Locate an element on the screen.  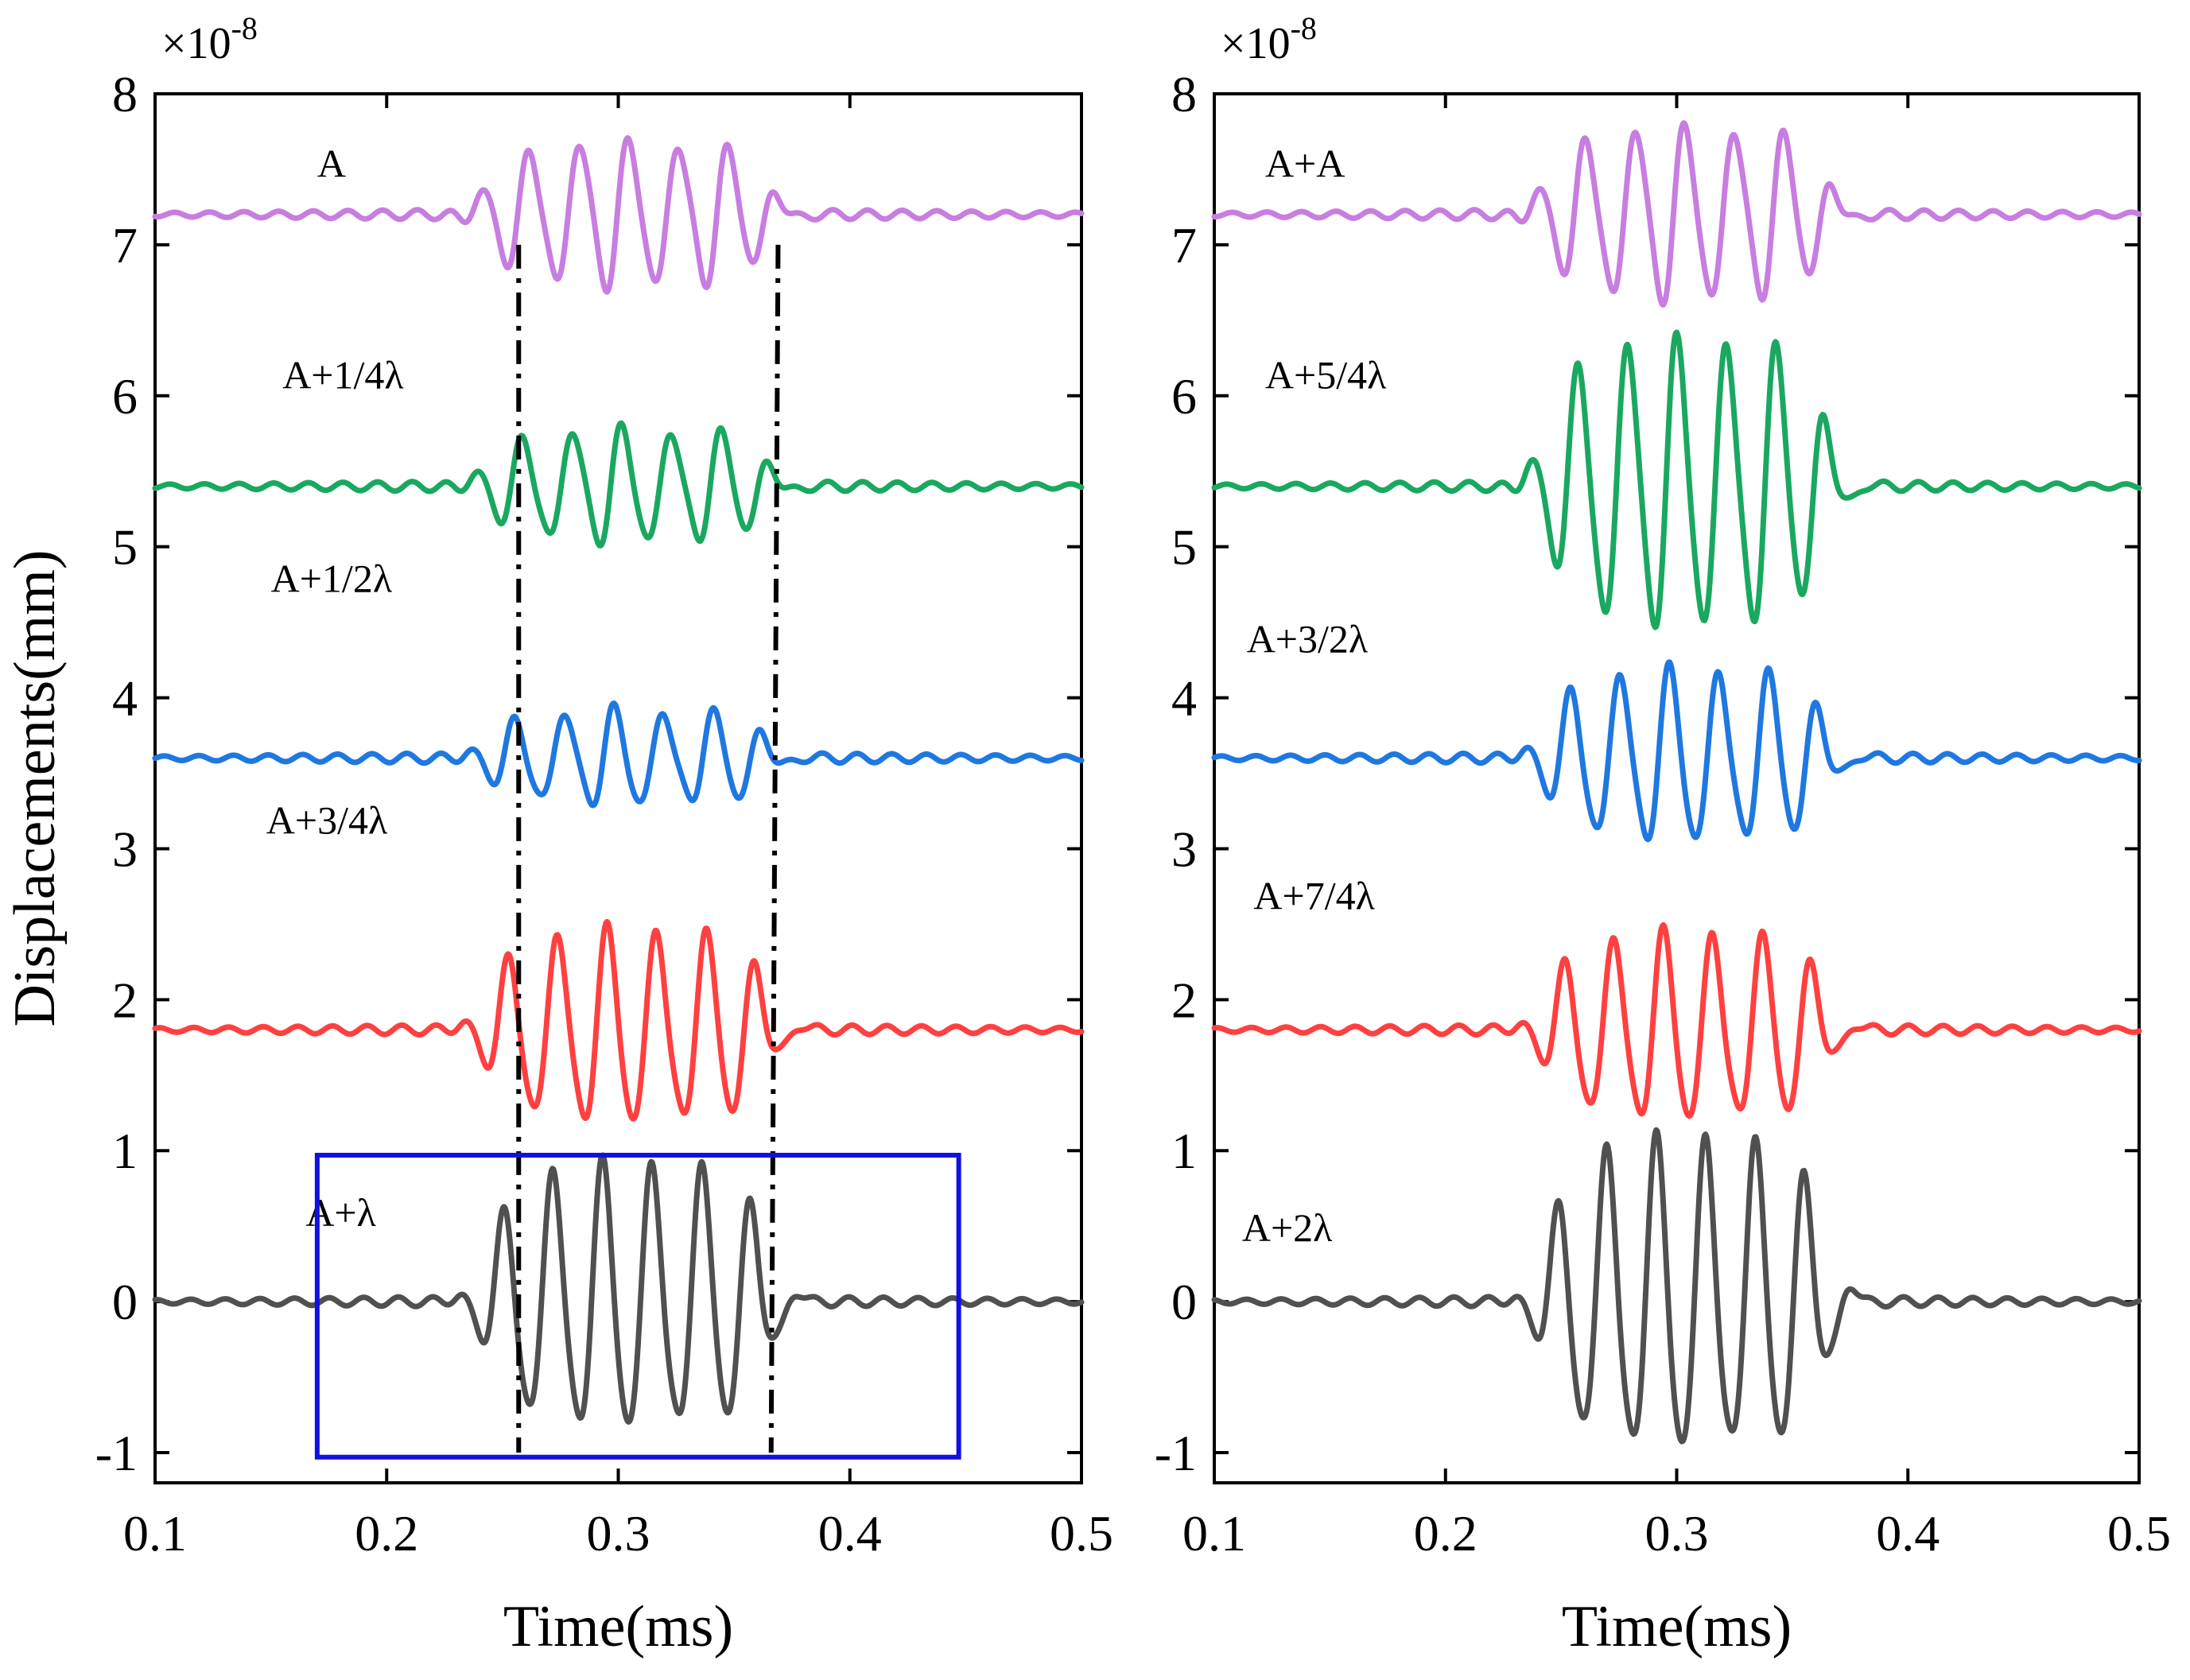
series-label-4: A+2λ is located at coordinates (1287, 1227).